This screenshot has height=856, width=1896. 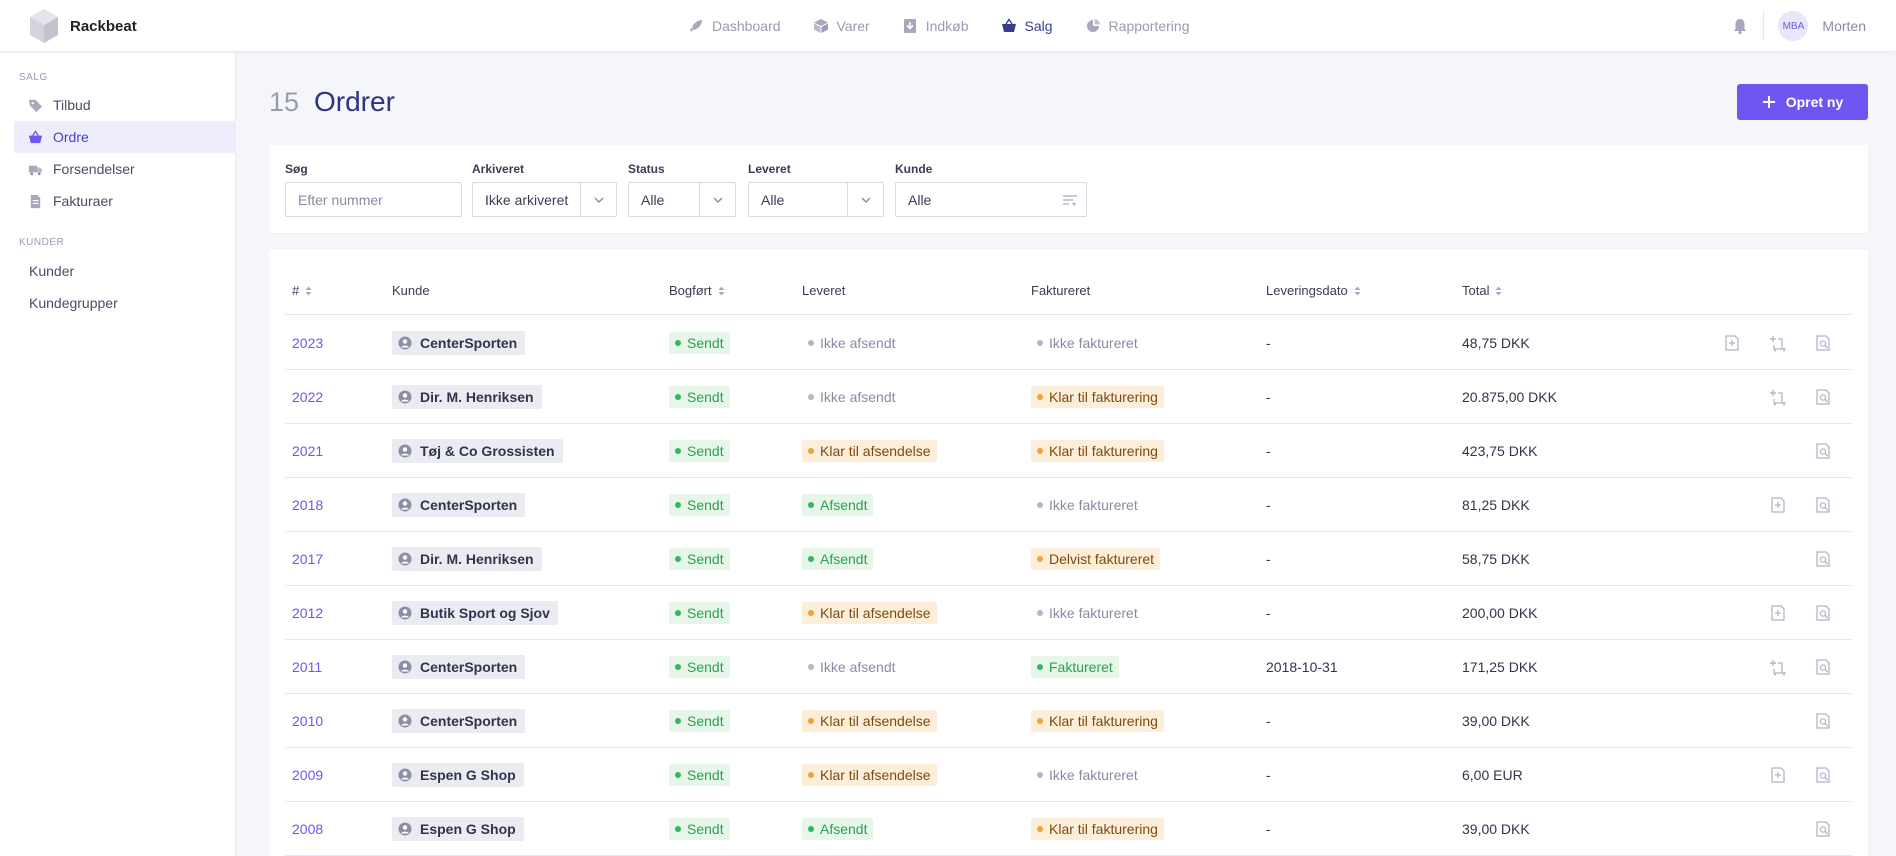 I want to click on nav-salg: Salg, so click(x=1027, y=26).